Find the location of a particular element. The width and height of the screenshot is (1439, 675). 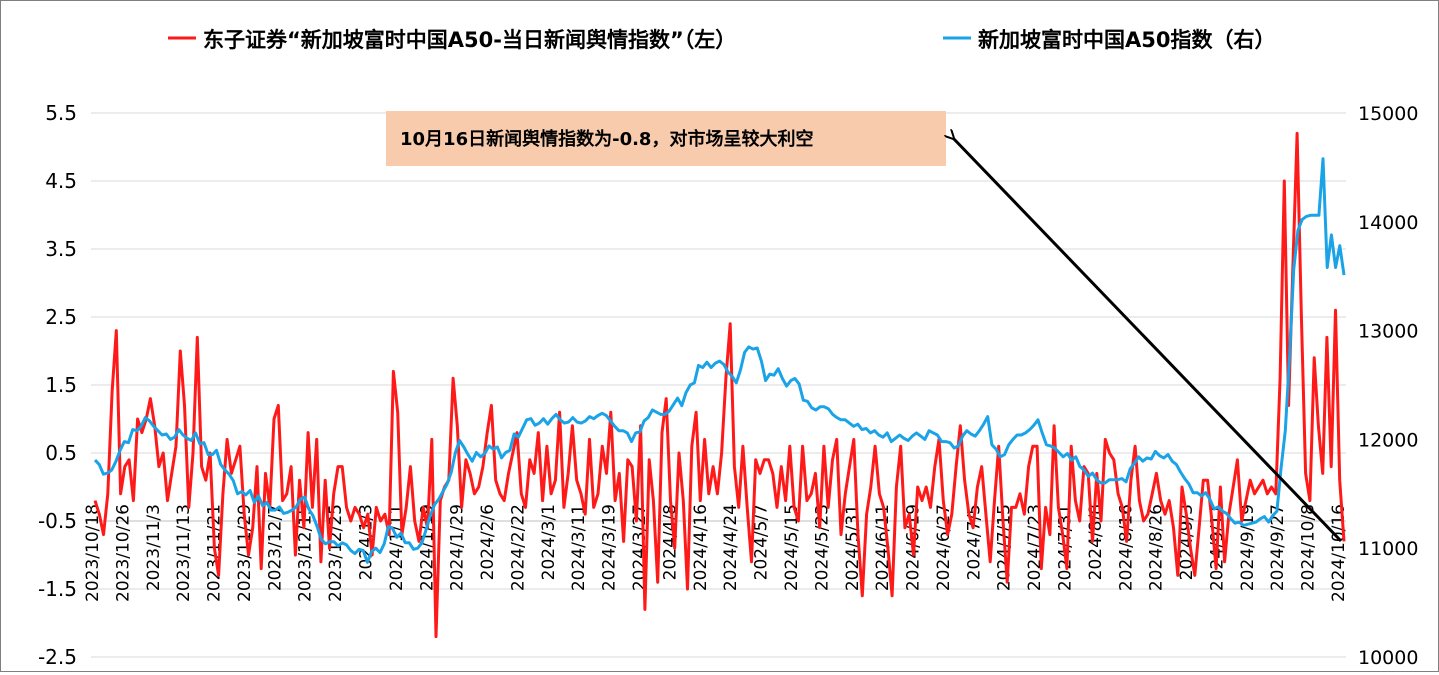

x-tick-label: 2024/7/5 is located at coordinates (974, 542).